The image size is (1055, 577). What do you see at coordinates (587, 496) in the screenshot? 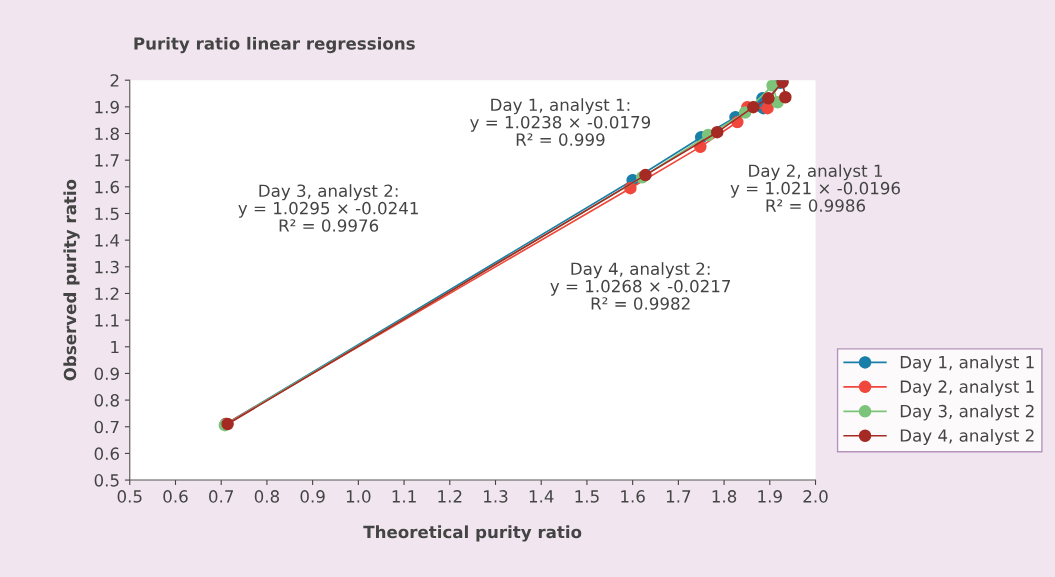
I see `x-tick-label: 1.5` at bounding box center [587, 496].